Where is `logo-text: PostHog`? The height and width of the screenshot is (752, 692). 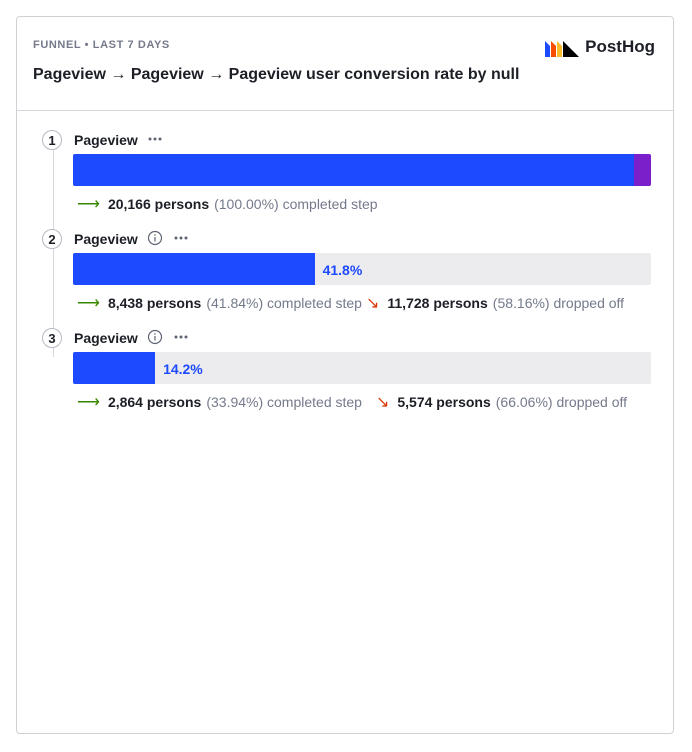
logo-text: PostHog is located at coordinates (620, 46).